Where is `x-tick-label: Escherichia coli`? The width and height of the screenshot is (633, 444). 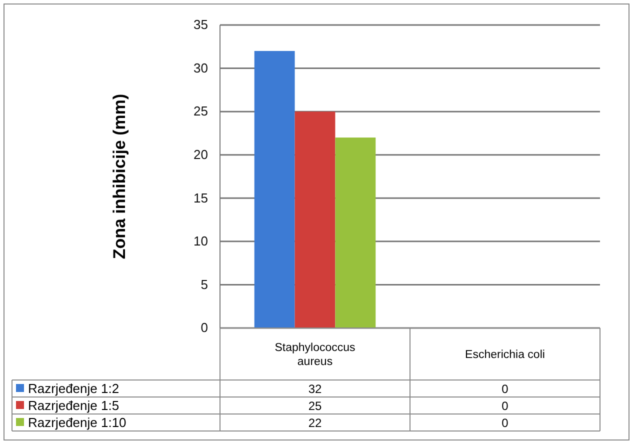 x-tick-label: Escherichia coli is located at coordinates (505, 355).